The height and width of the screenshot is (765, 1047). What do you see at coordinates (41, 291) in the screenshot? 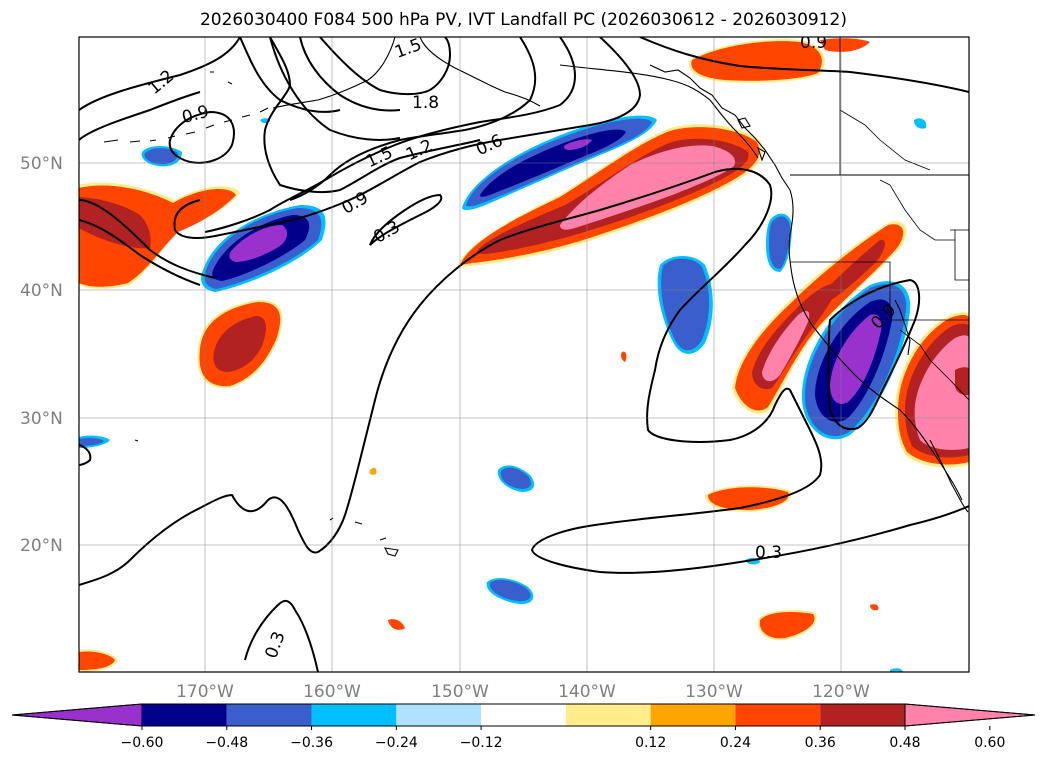
I see `lat-label: 40°N` at bounding box center [41, 291].